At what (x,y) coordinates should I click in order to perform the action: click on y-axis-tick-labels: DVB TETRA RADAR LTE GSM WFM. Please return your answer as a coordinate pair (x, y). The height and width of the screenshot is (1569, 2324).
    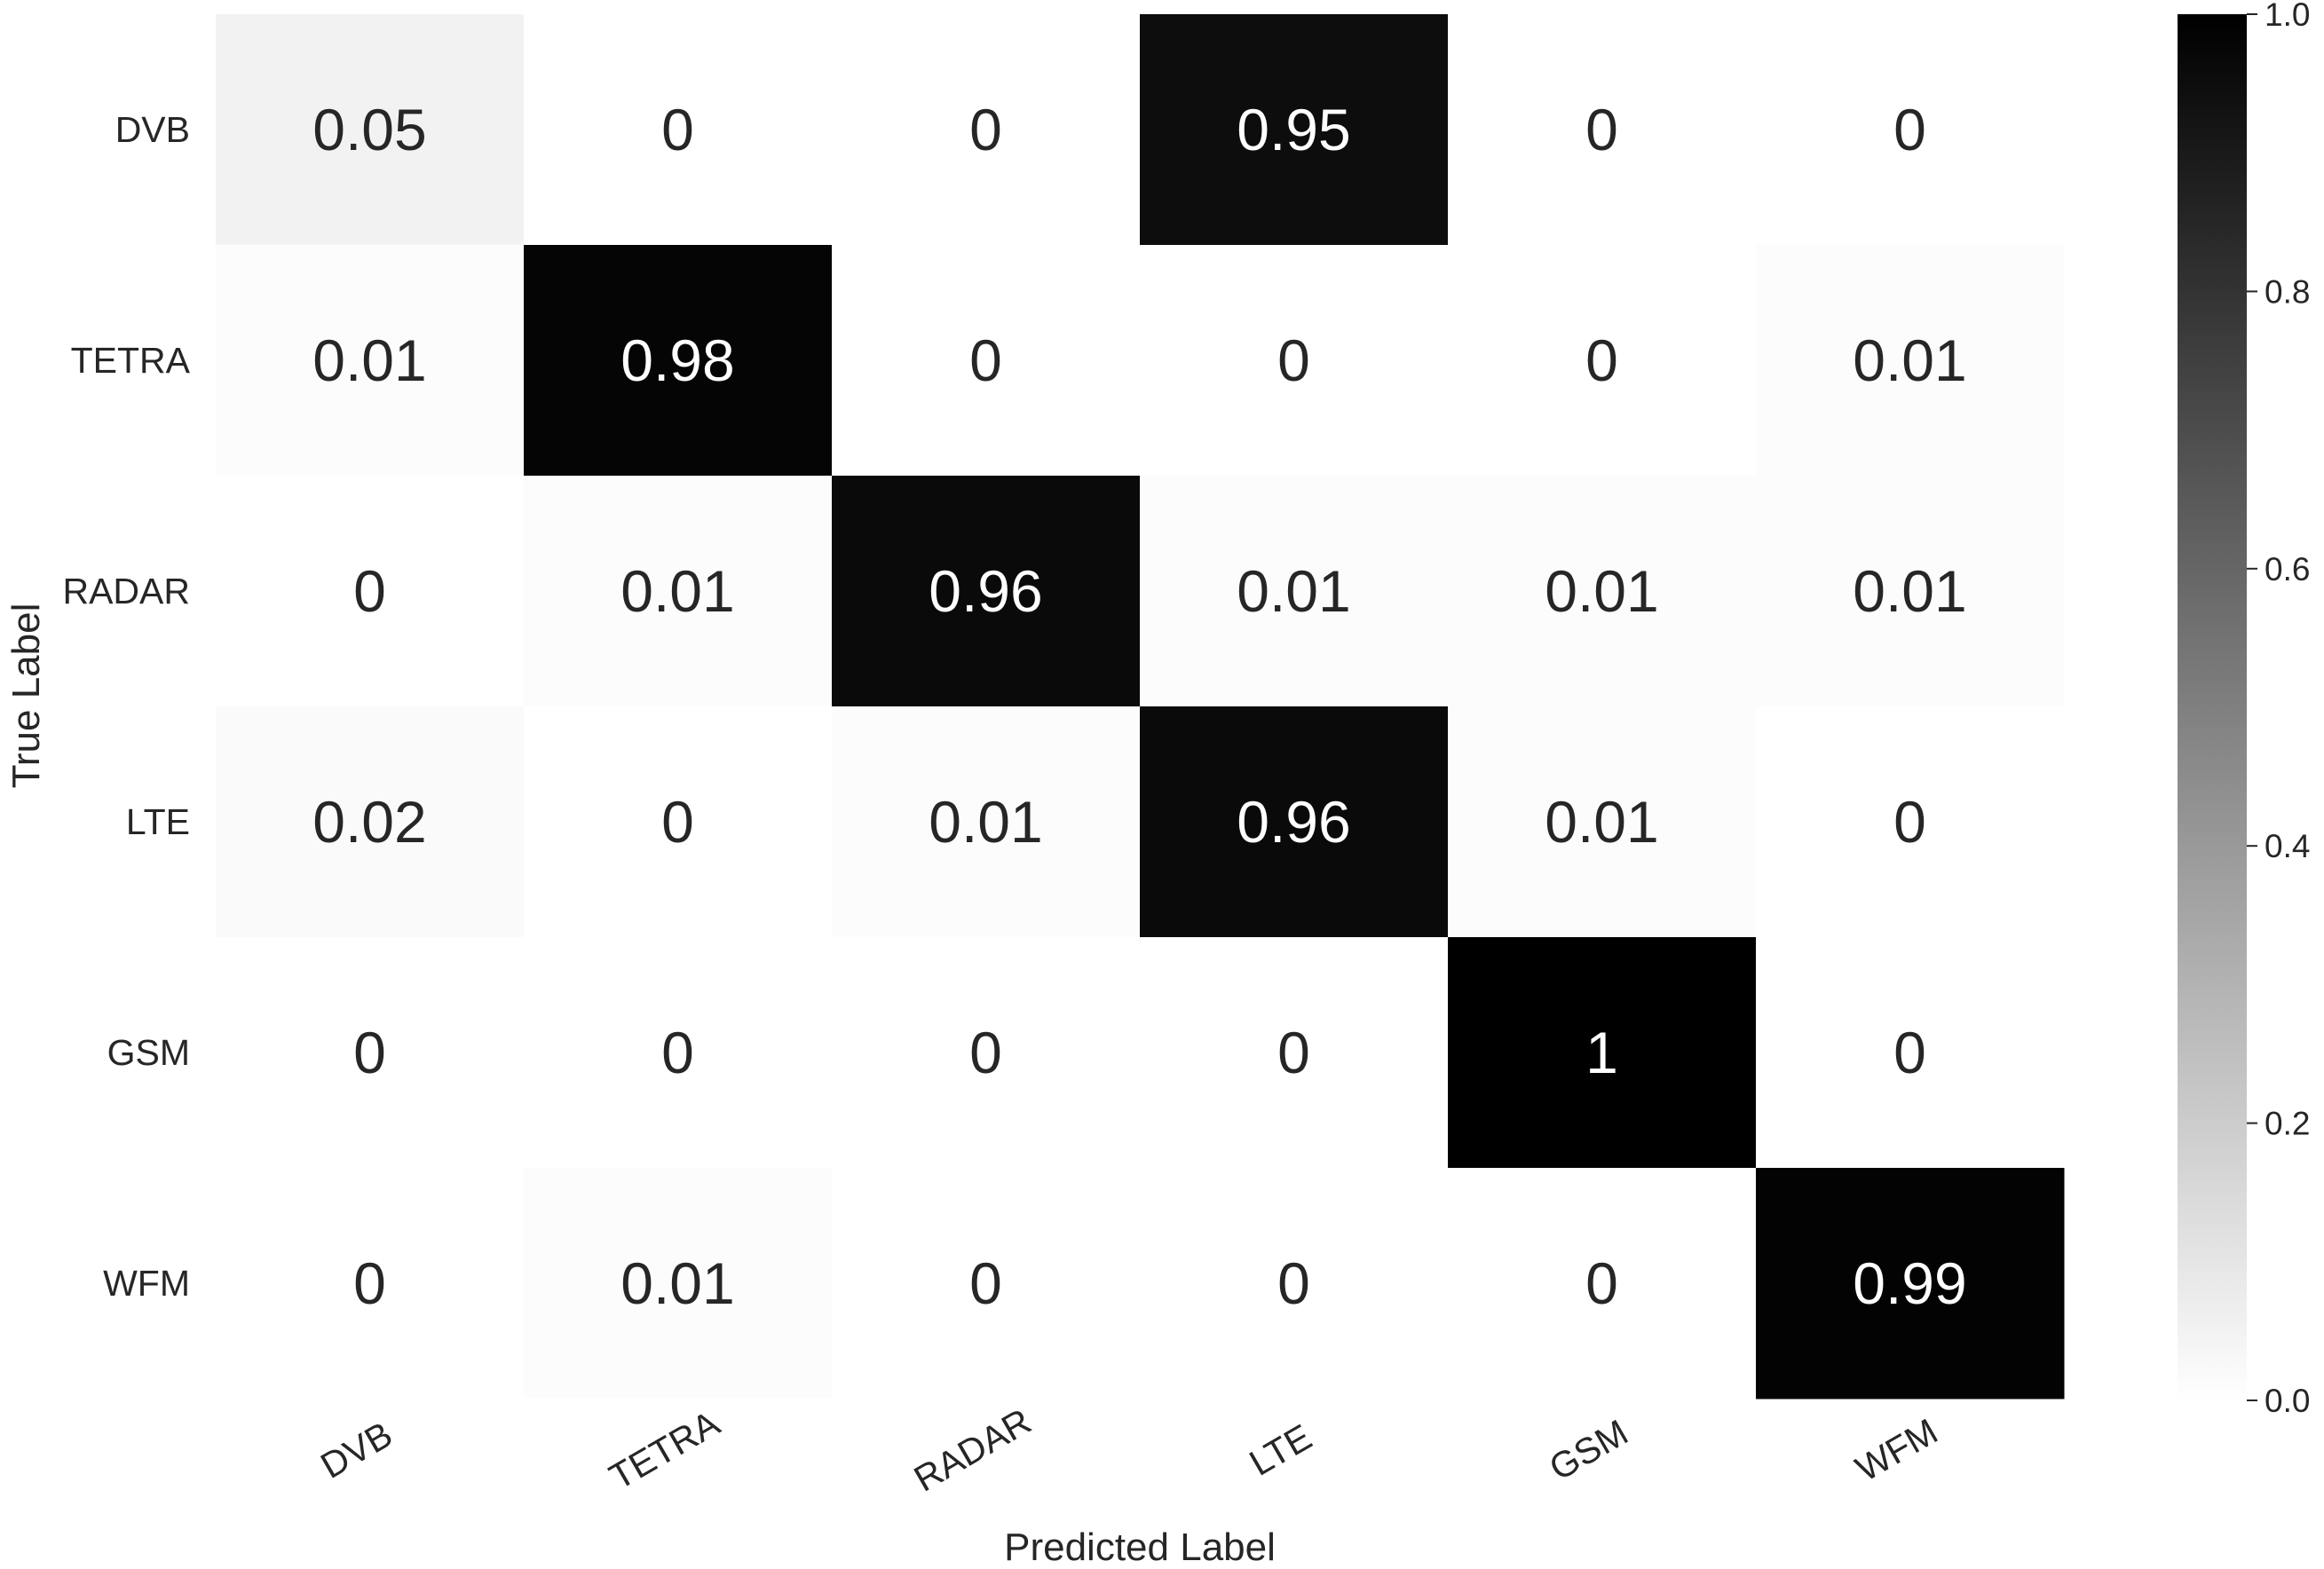
    Looking at the image, I should click on (126, 706).